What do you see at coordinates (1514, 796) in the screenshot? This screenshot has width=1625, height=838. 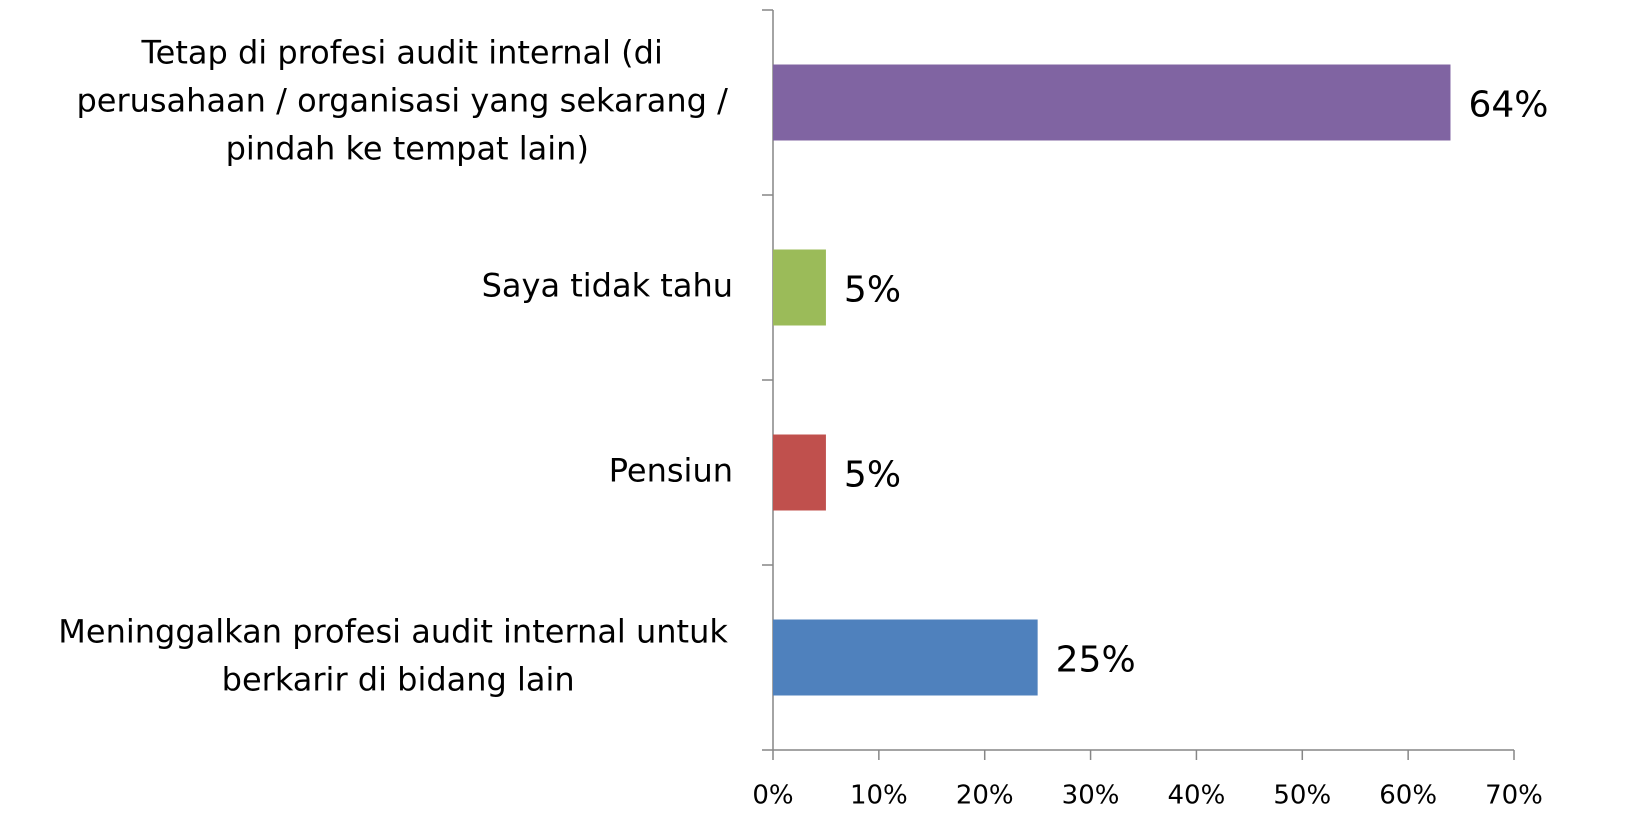 I see `x-tick-label: 70%` at bounding box center [1514, 796].